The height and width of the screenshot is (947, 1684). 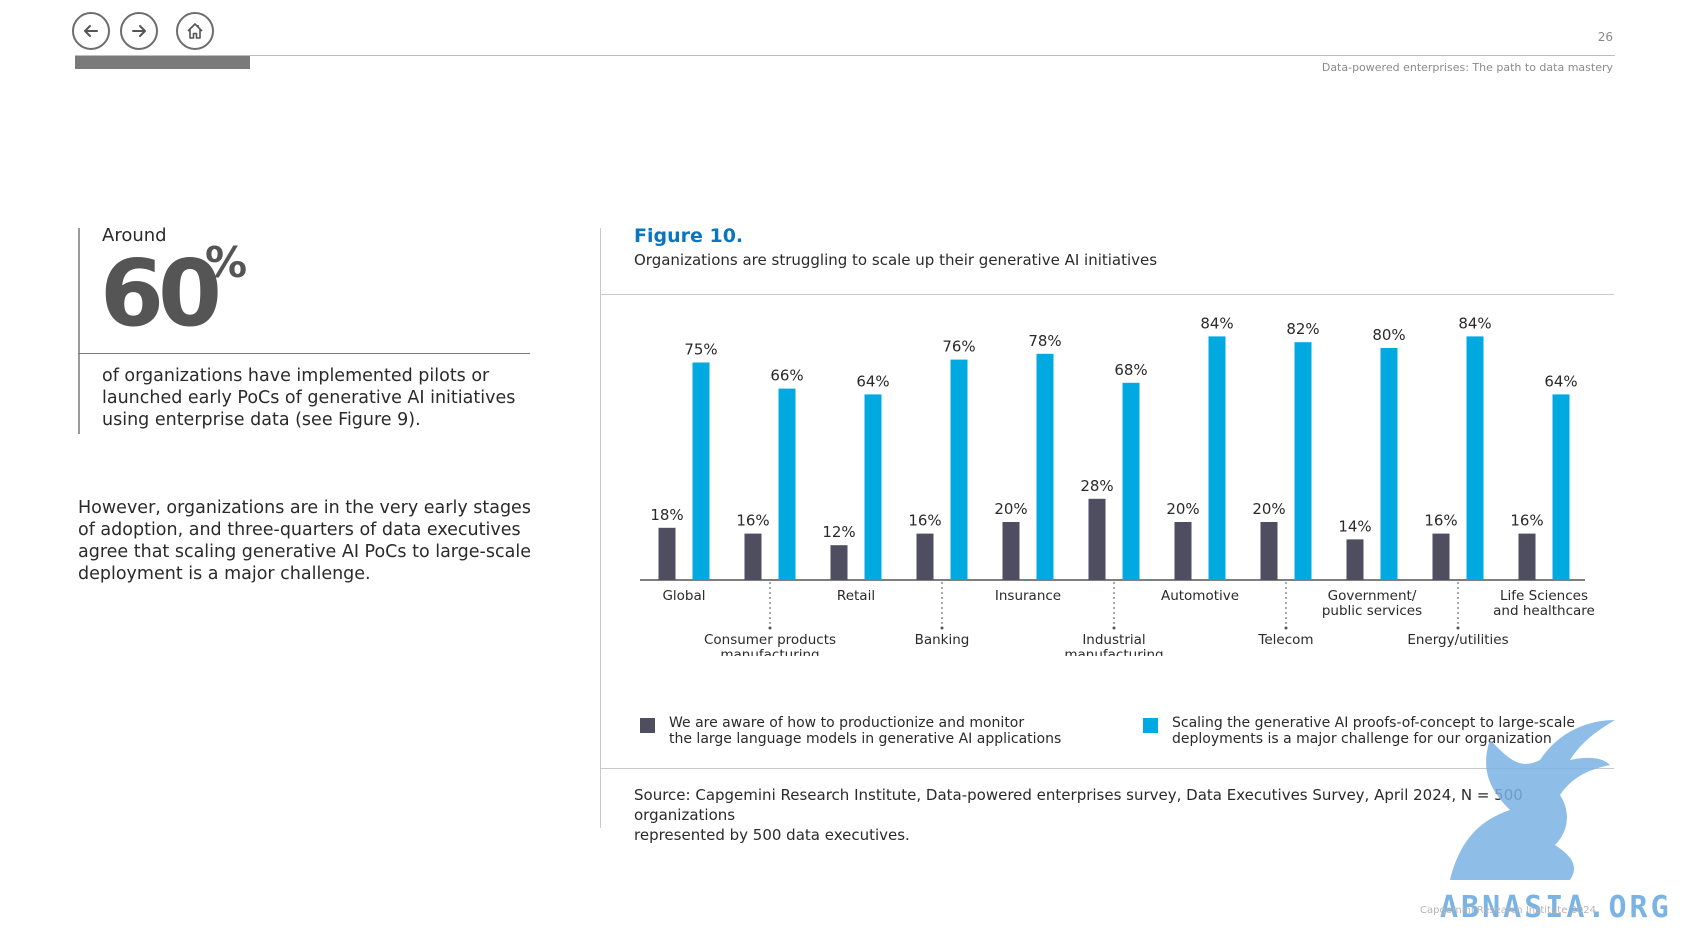 What do you see at coordinates (1302, 329) in the screenshot?
I see `data-label-series-2-7: 82%` at bounding box center [1302, 329].